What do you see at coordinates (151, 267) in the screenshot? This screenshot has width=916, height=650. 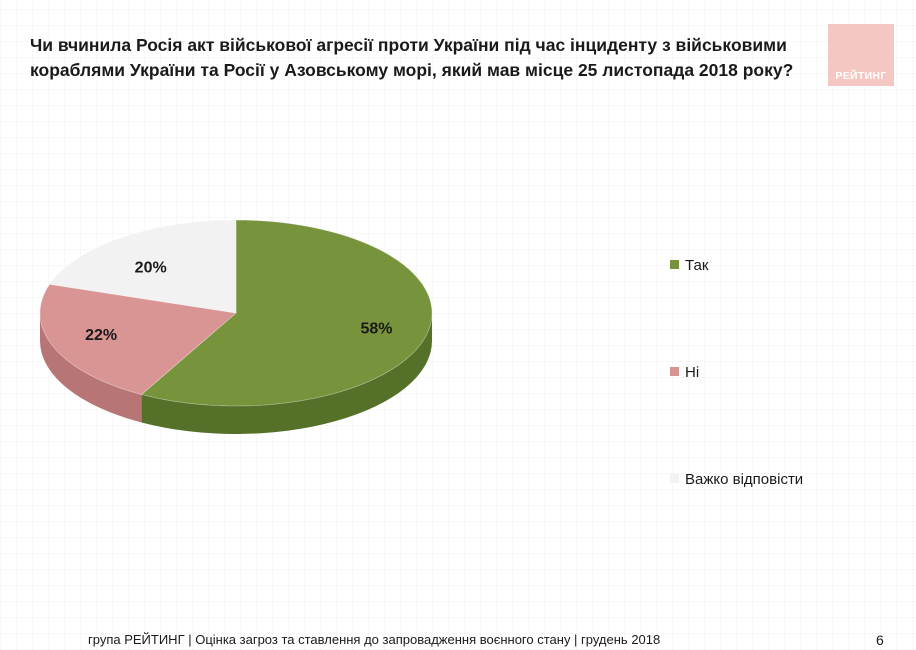 I see `slice-value-label-hard-to-say: 20%` at bounding box center [151, 267].